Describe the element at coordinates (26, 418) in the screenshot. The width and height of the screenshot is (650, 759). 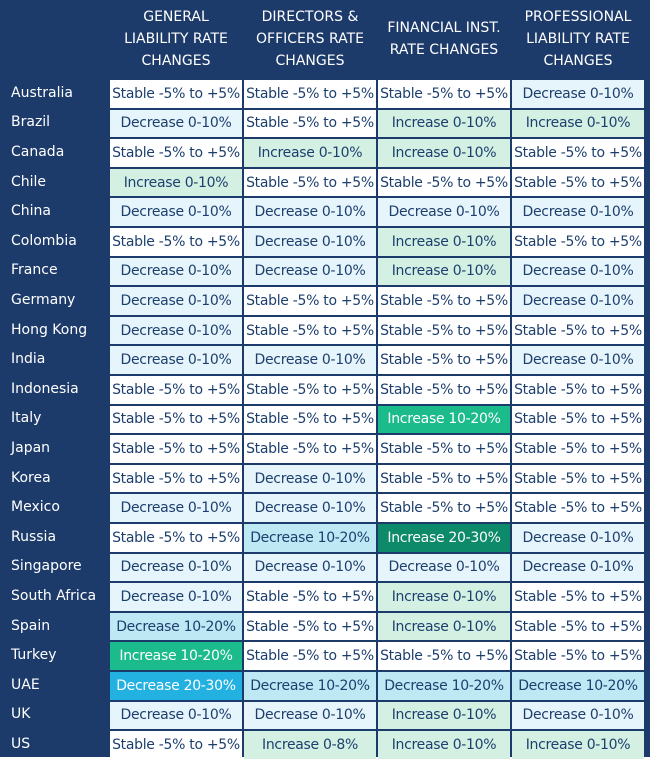
I see `country-label: Italy` at that location.